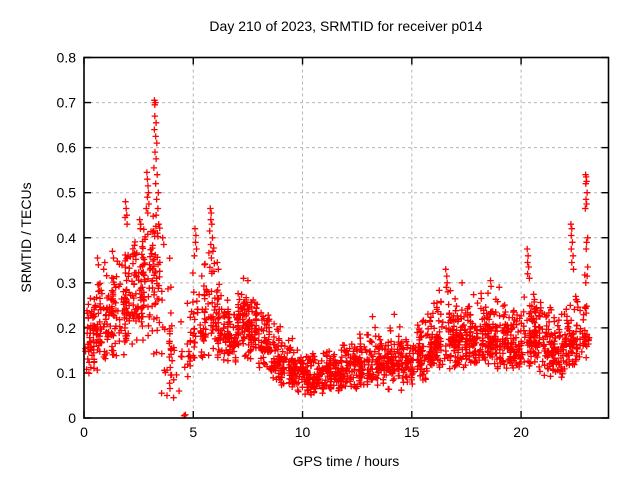  Describe the element at coordinates (521, 432) in the screenshot. I see `x-tick-label: 20` at that location.